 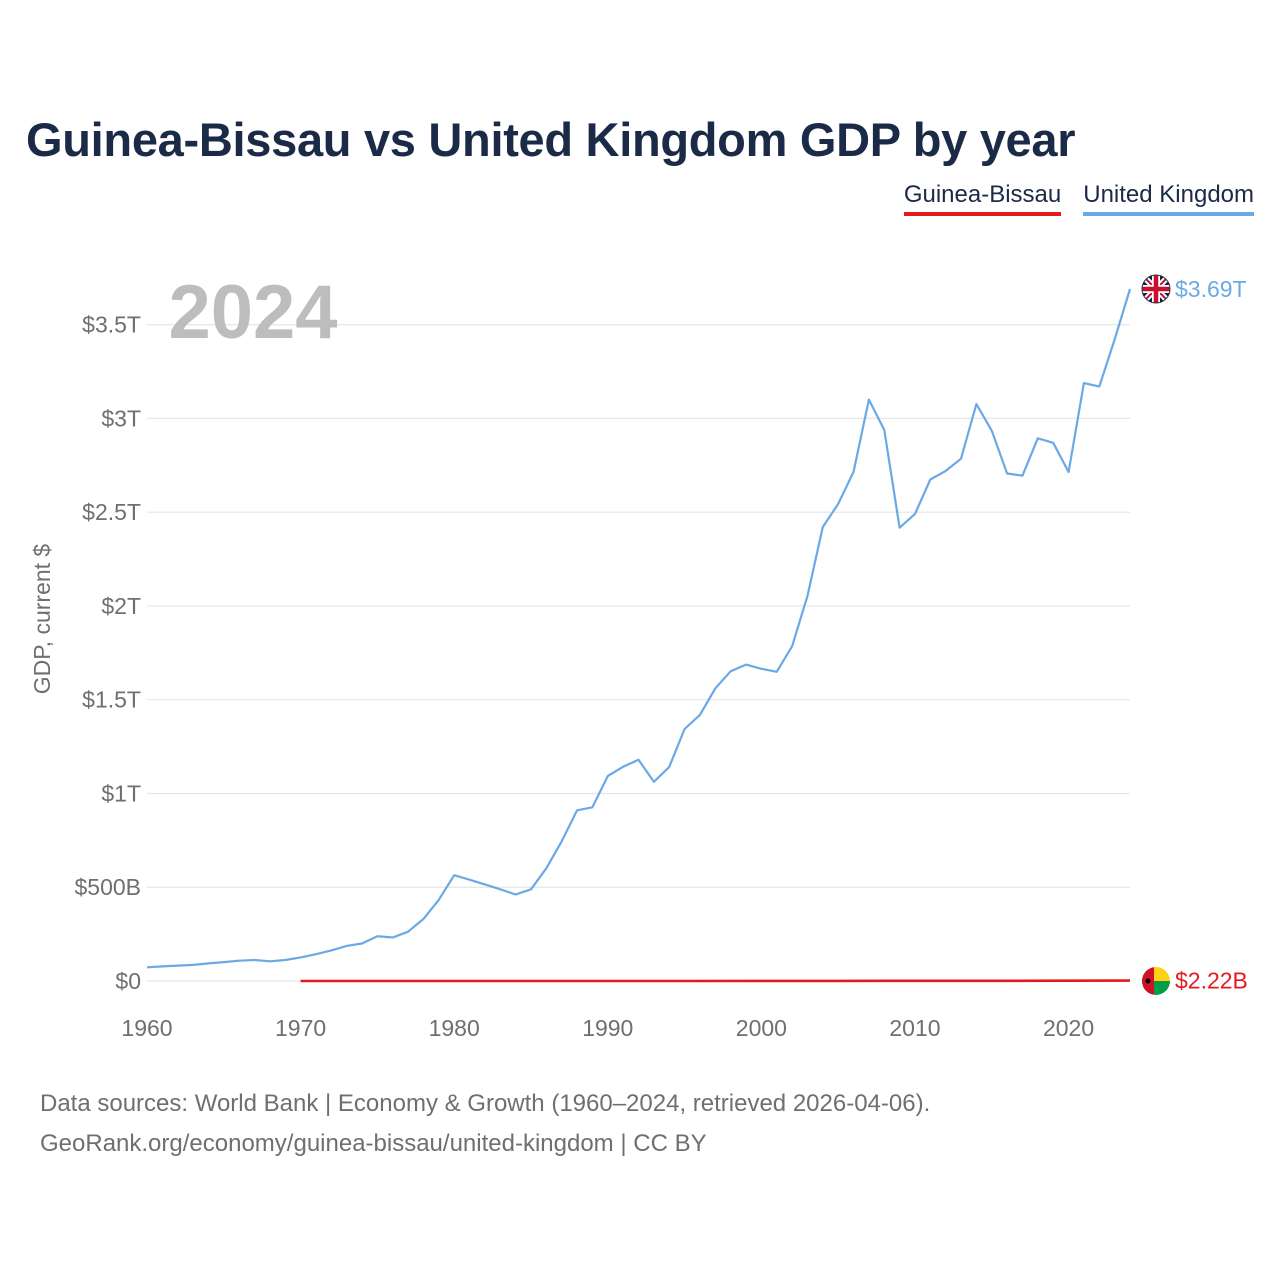 I want to click on x-tick-label: 1990, so click(x=607, y=1028).